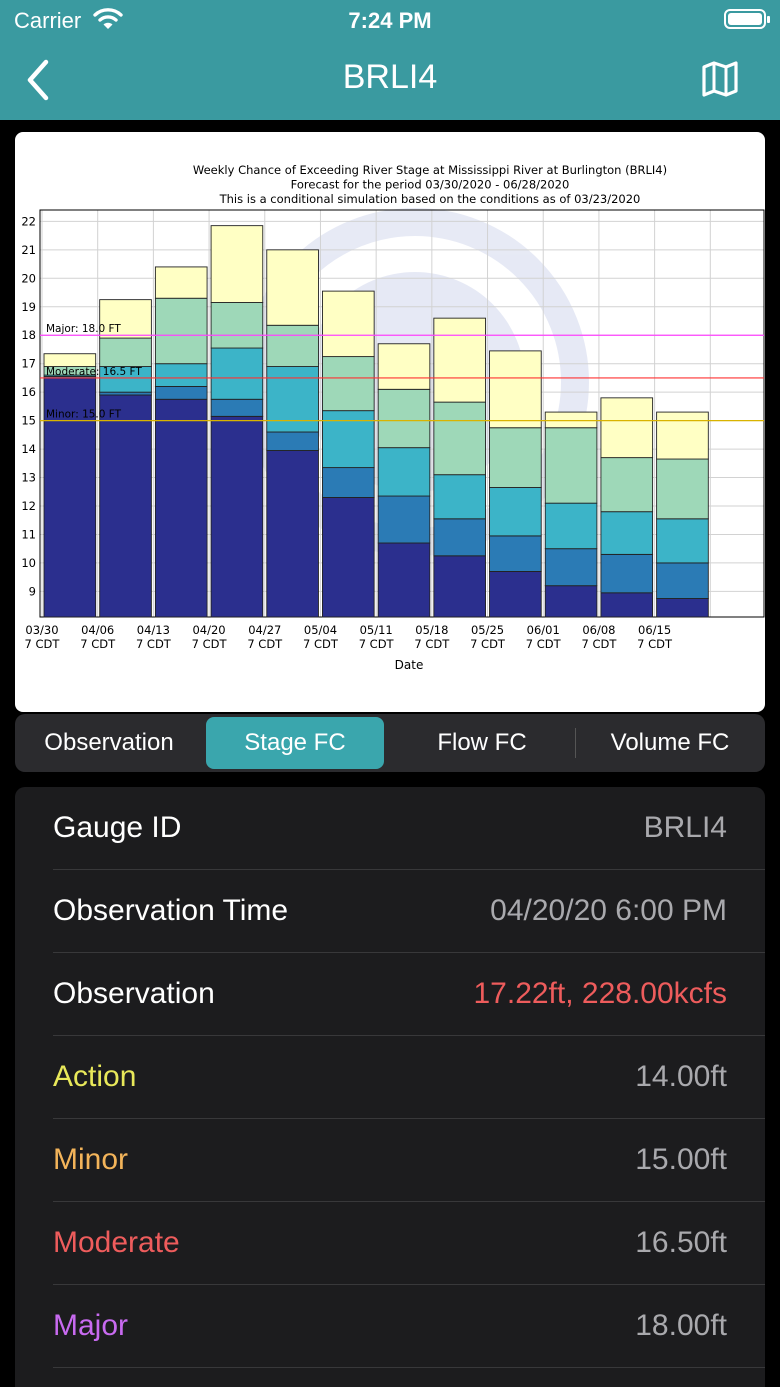 The width and height of the screenshot is (780, 1387). I want to click on y-tick-label: 11, so click(28, 534).